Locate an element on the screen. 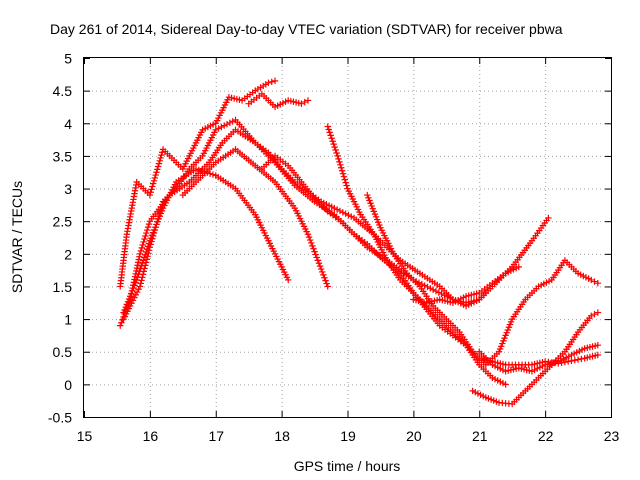  series-track-a is located at coordinates (198, 183).